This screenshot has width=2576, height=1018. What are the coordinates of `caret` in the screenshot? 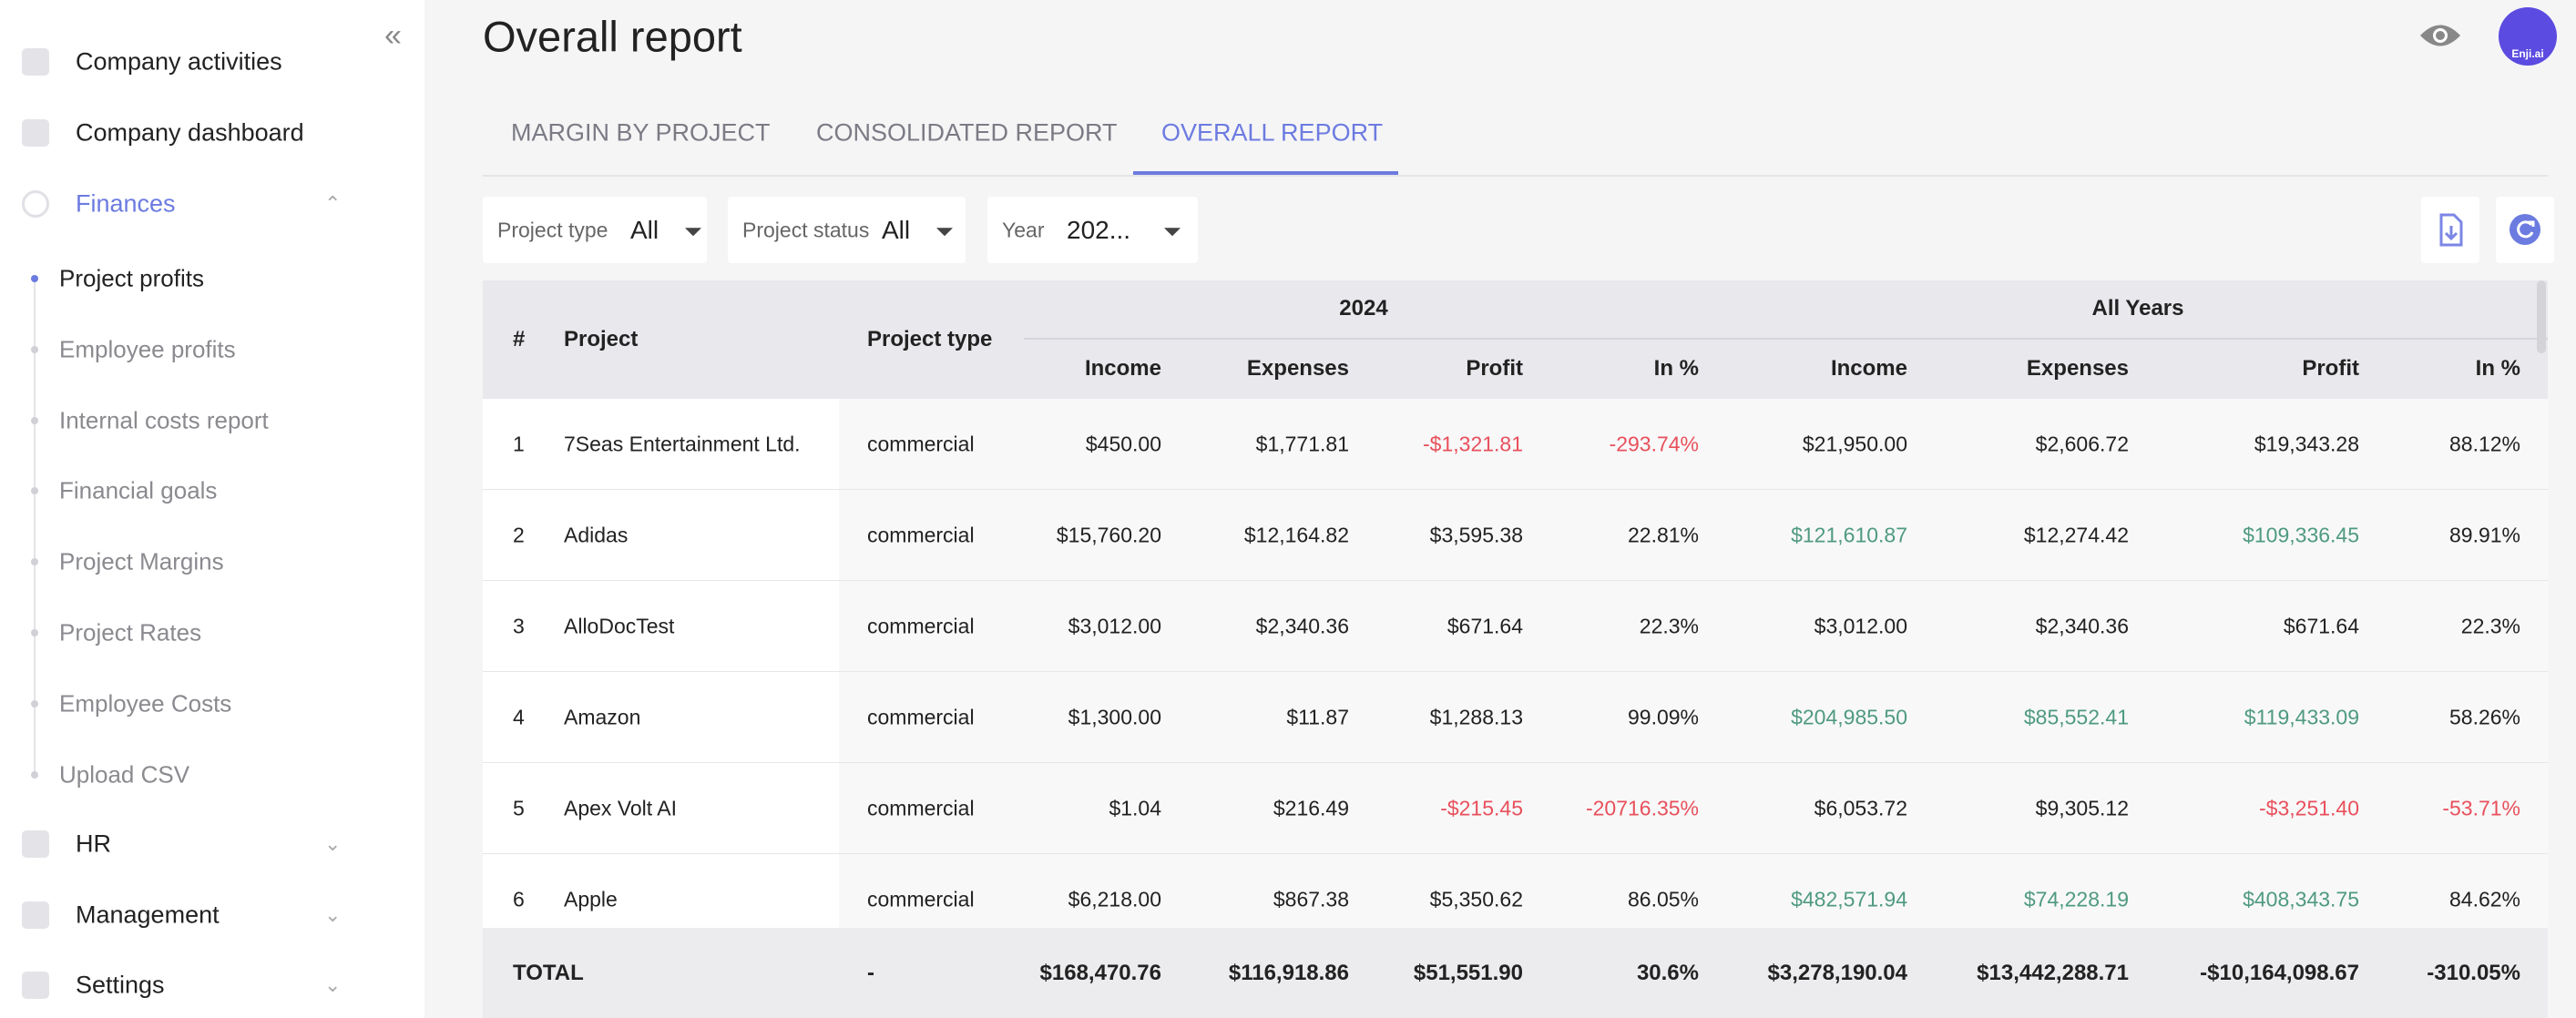 It's located at (944, 231).